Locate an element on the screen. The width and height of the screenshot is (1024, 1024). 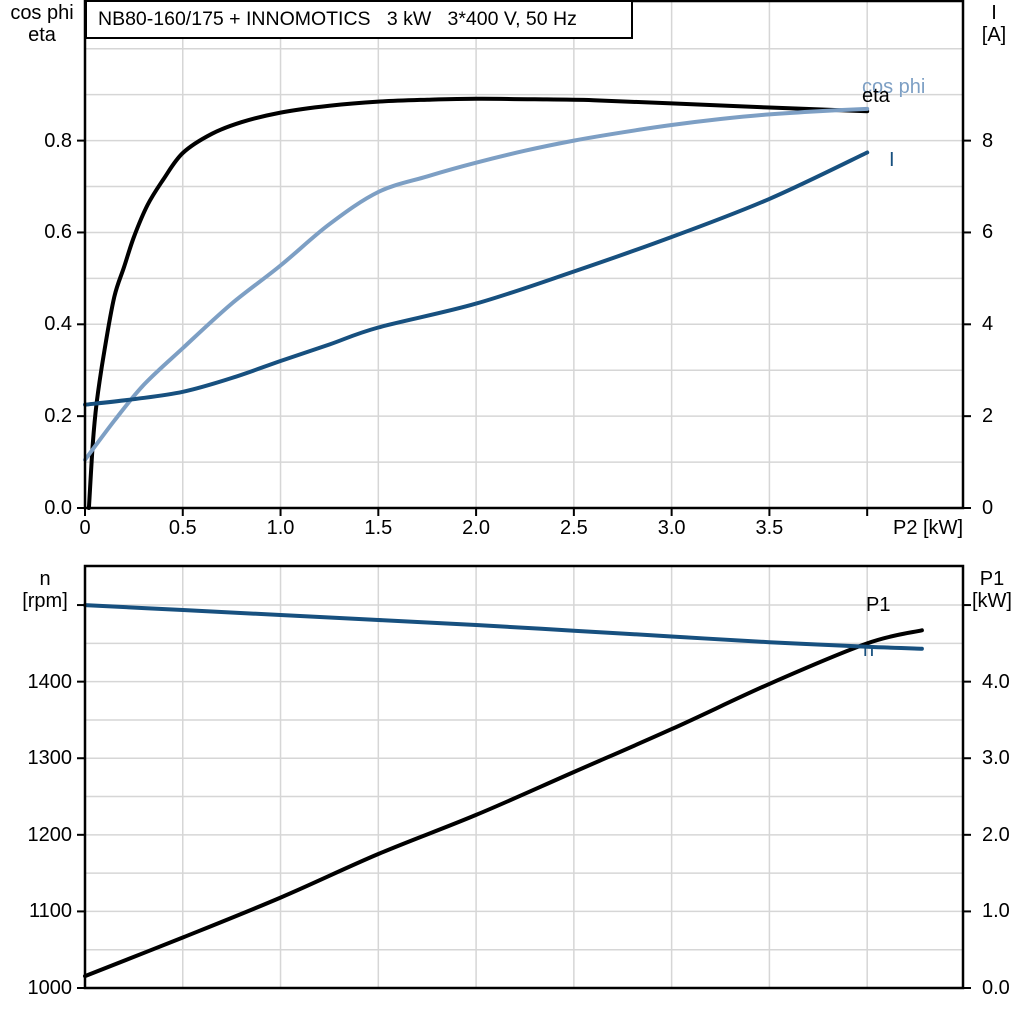
axis-title-eta: eta is located at coordinates (42, 35).